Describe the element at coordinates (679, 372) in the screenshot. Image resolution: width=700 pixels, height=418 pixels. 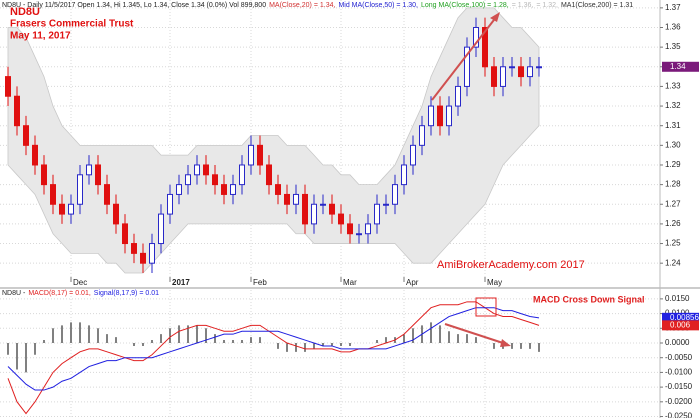
I see `y-tick-label: -0.0100` at that location.